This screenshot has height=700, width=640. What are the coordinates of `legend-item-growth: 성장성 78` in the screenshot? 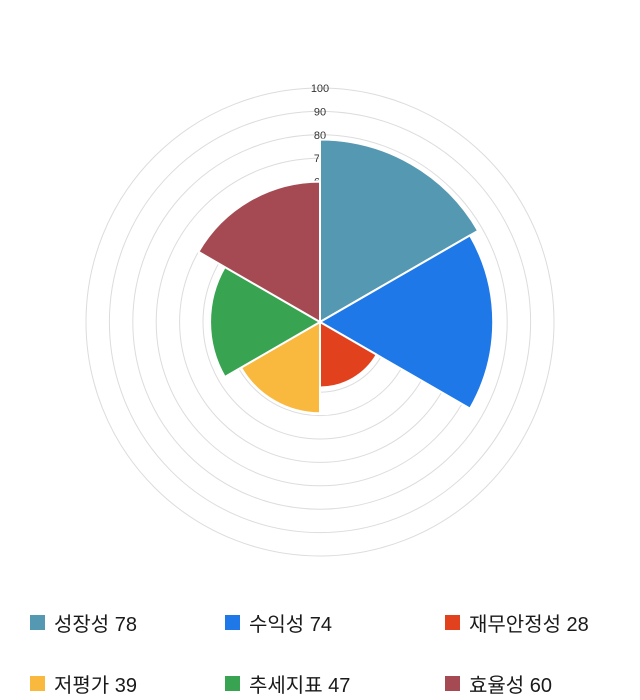 It's located at (127, 622).